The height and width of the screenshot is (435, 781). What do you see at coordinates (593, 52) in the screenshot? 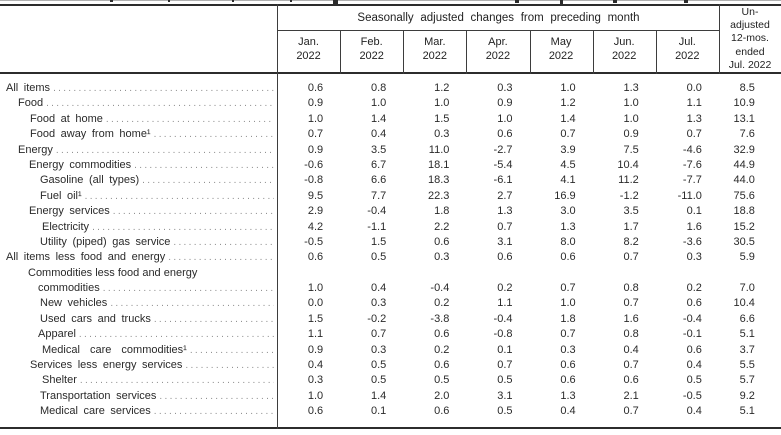
I see `month-column-divider` at bounding box center [593, 52].